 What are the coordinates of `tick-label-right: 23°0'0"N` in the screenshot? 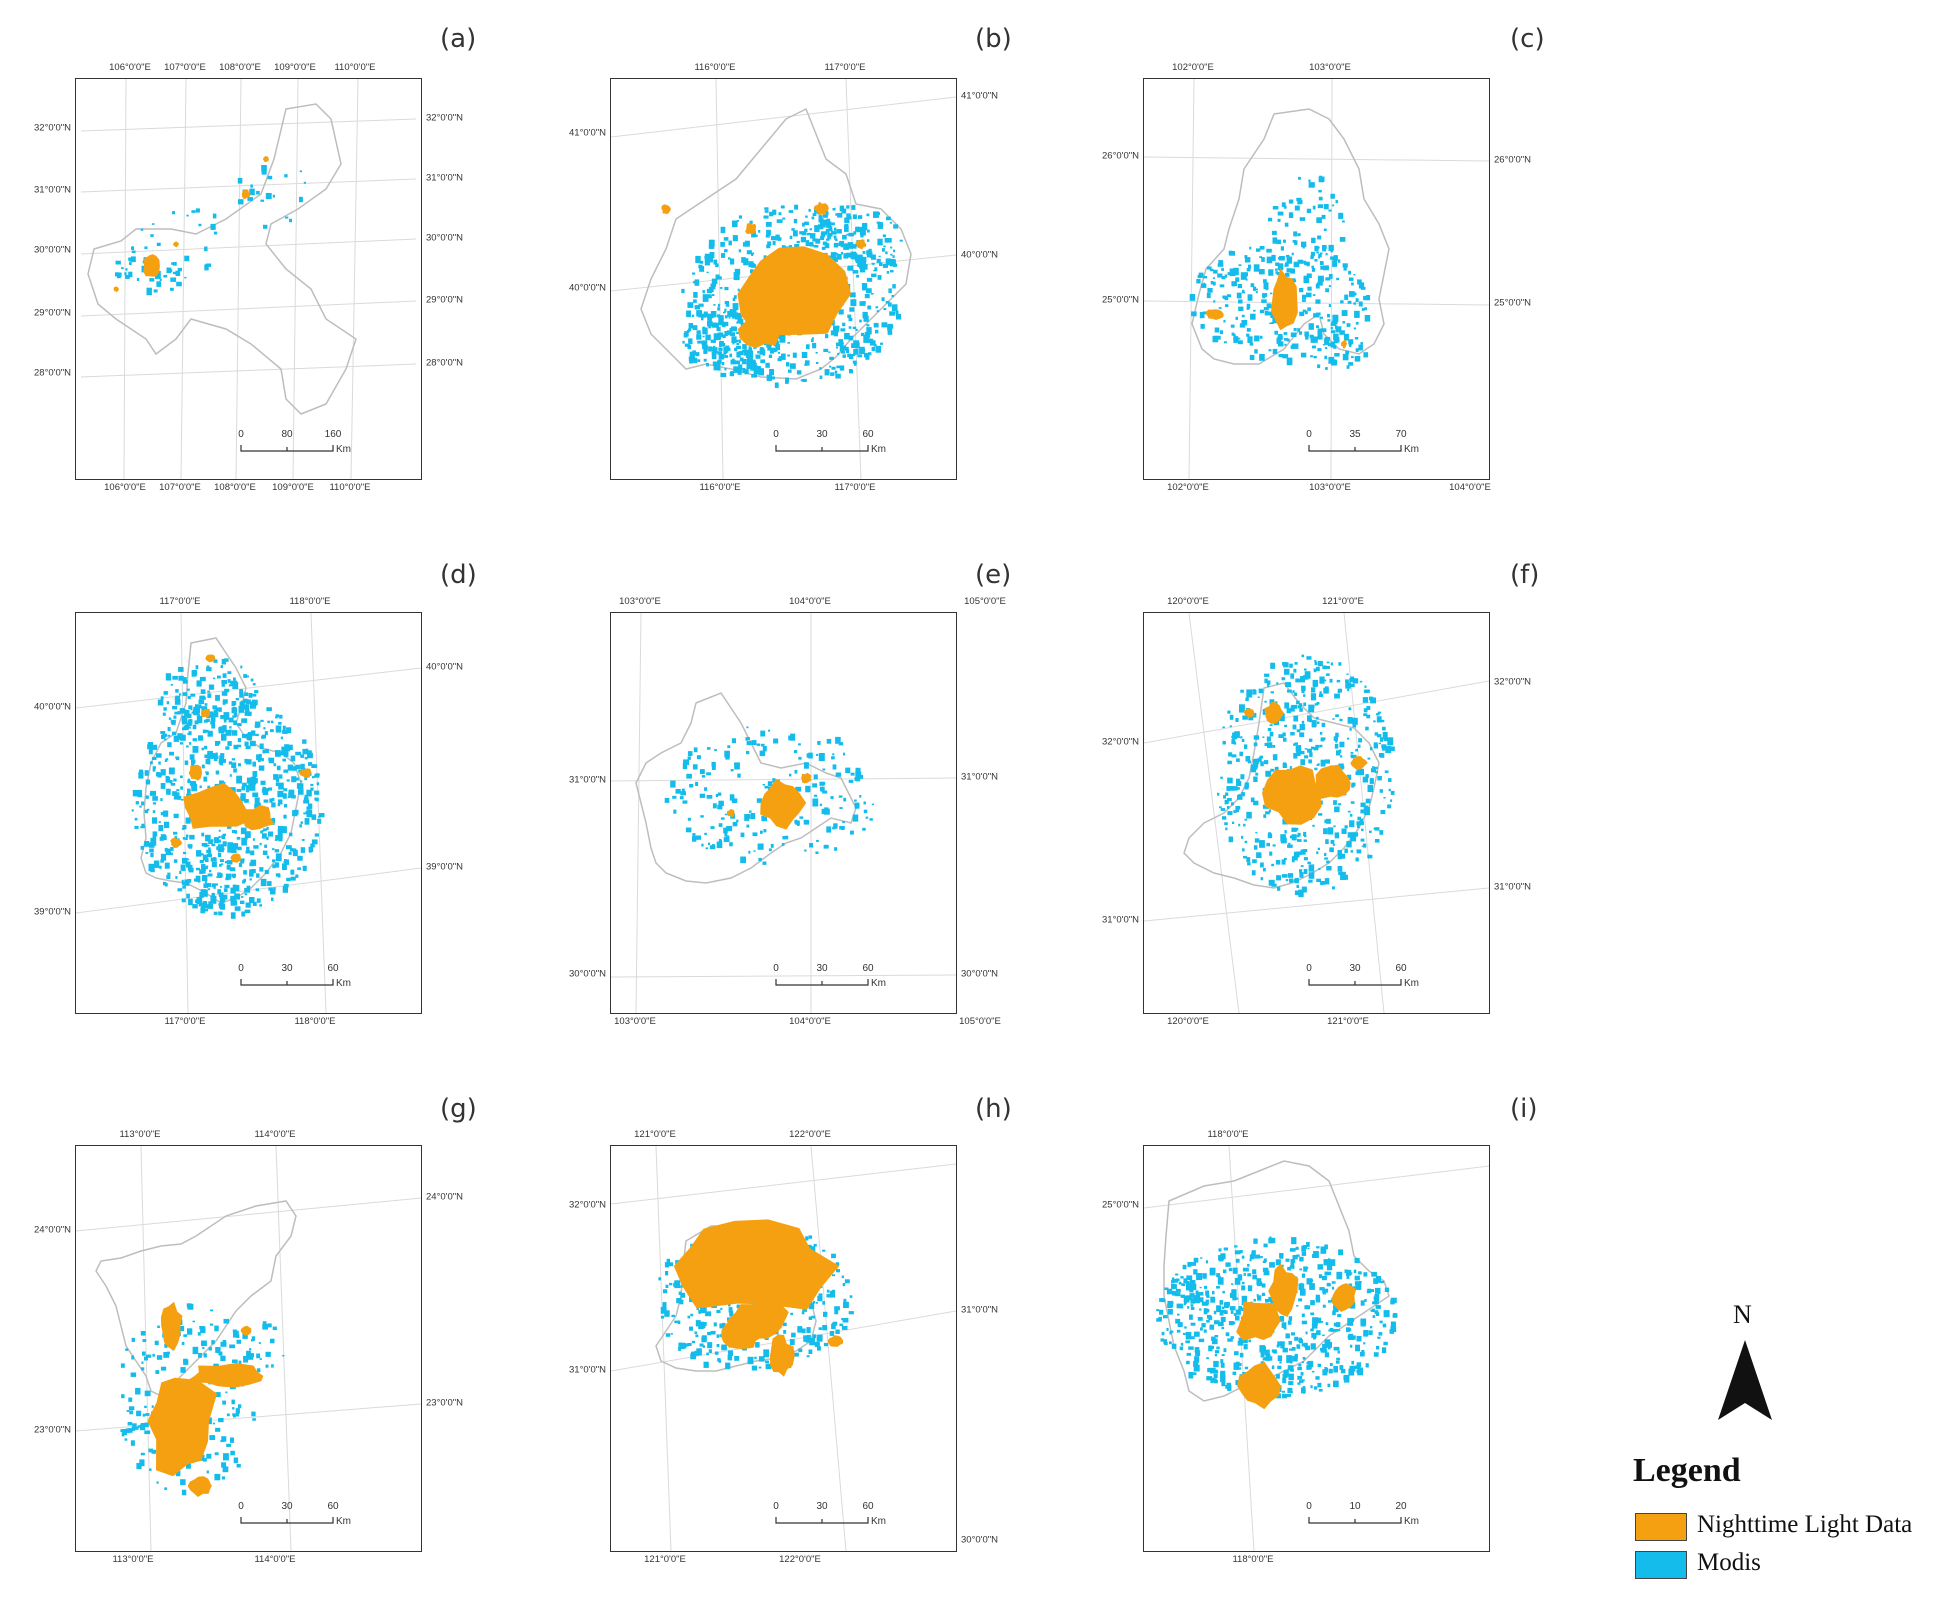 It's located at (444, 1403).